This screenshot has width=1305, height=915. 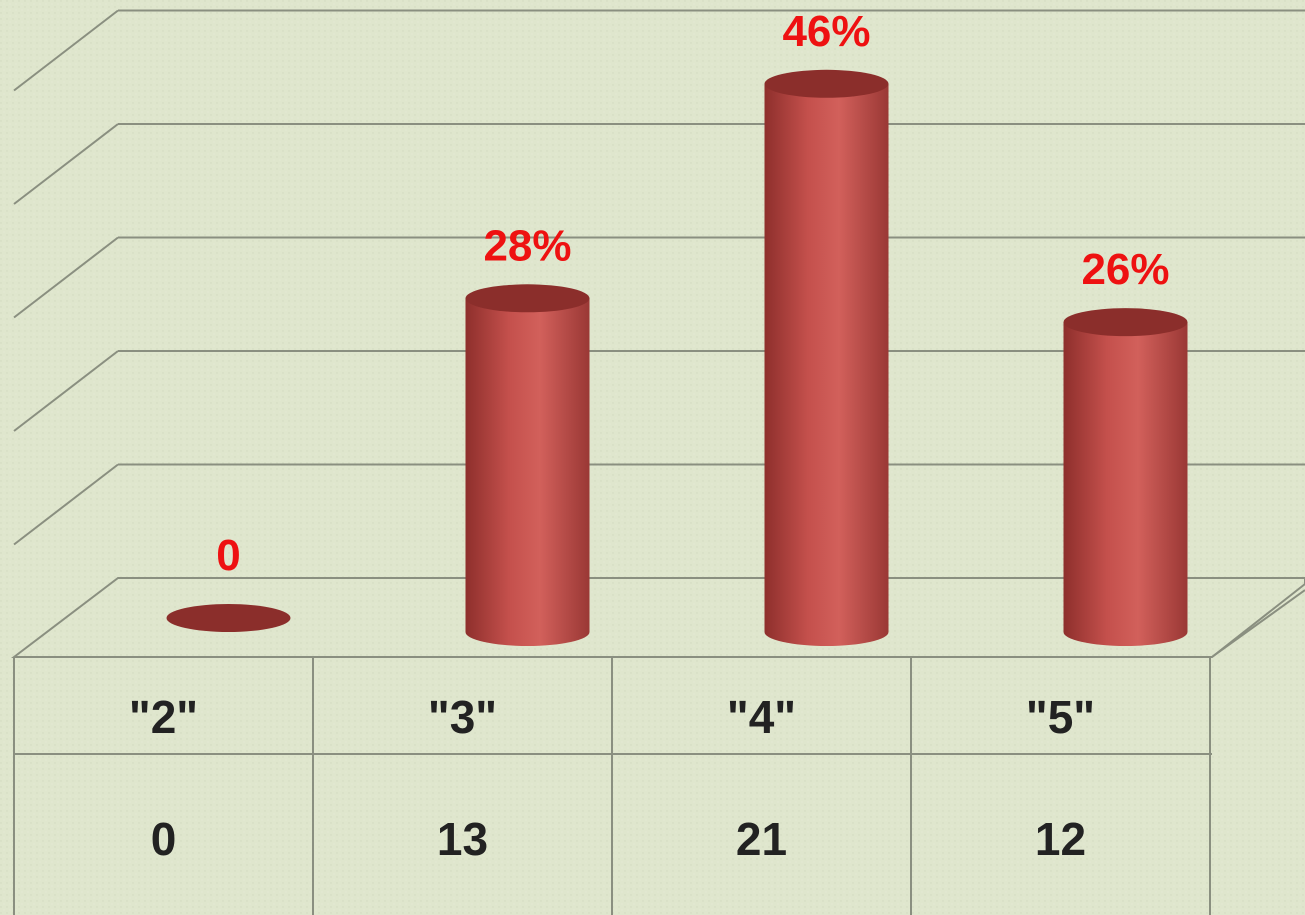 What do you see at coordinates (163, 717) in the screenshot?
I see `category-label: "2"` at bounding box center [163, 717].